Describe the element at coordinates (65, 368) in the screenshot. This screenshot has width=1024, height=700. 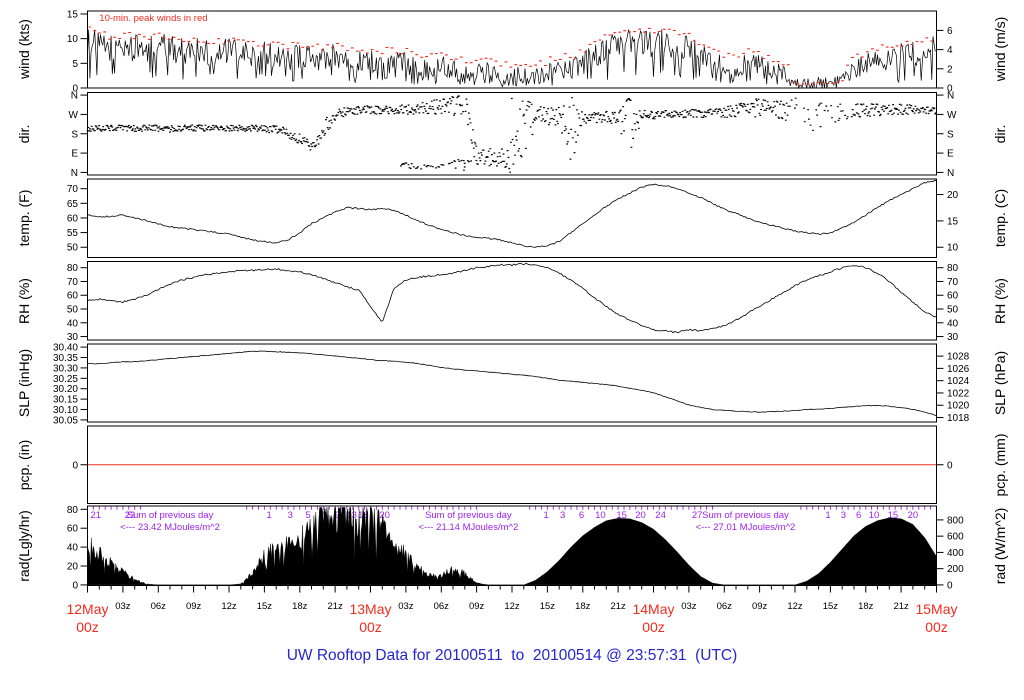
I see `svg-text: 30.30` at that location.